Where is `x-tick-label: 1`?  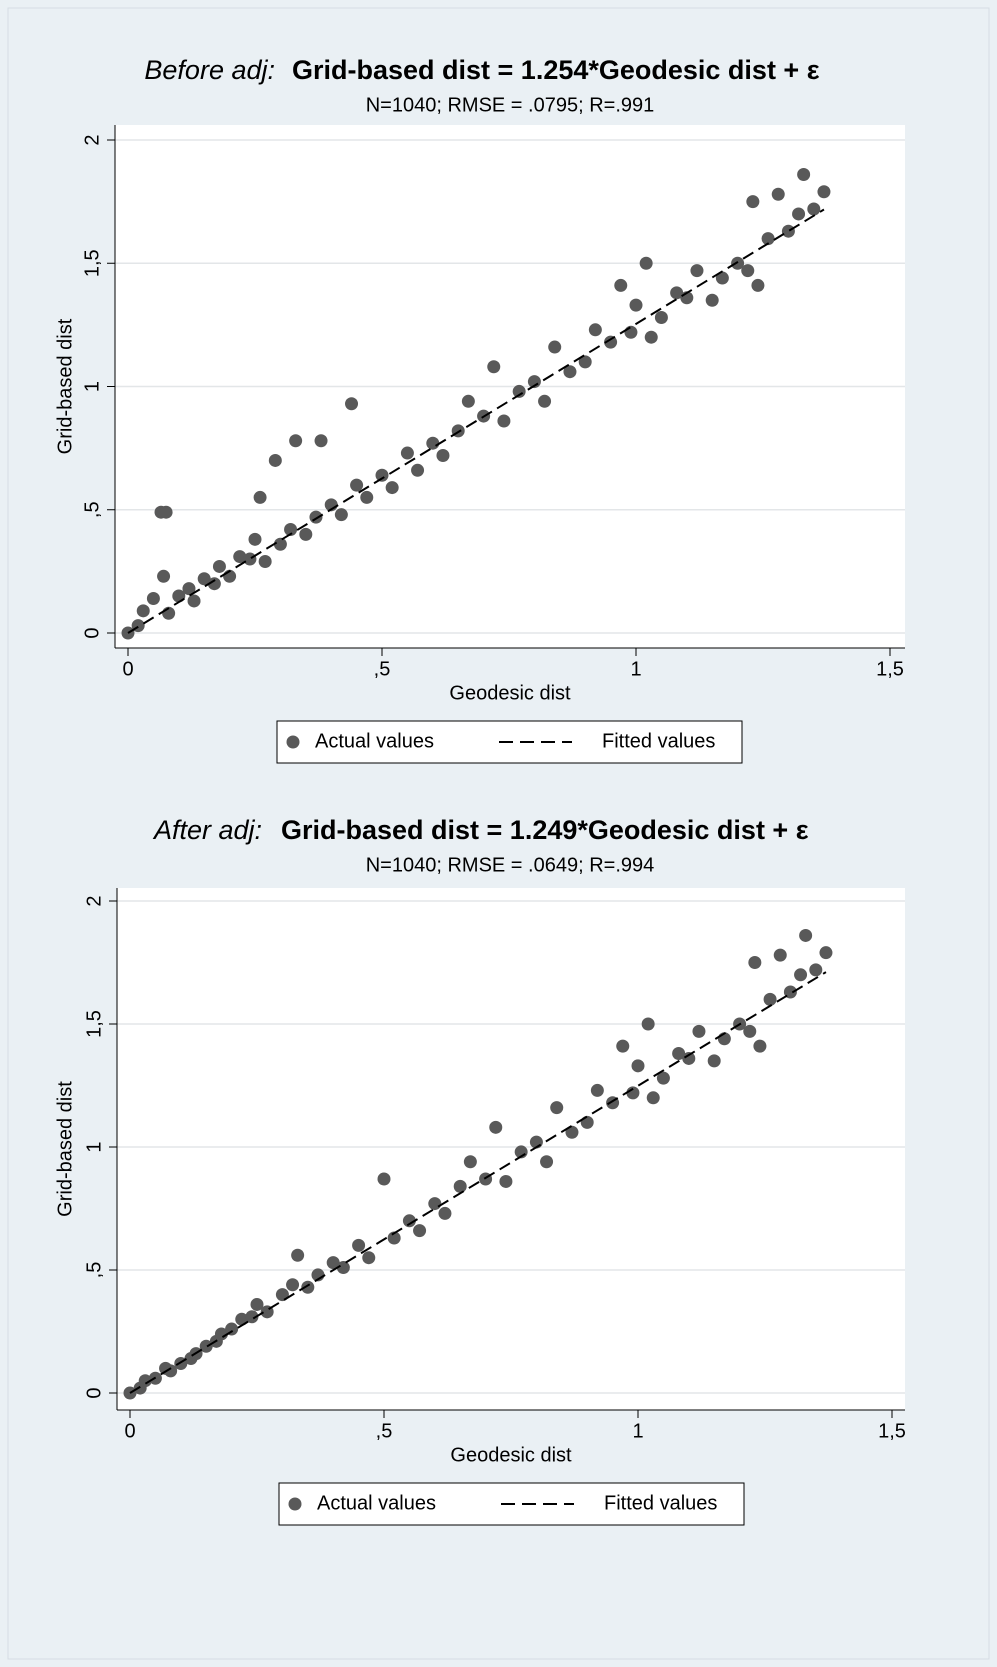
x-tick-label: 1 is located at coordinates (637, 1431).